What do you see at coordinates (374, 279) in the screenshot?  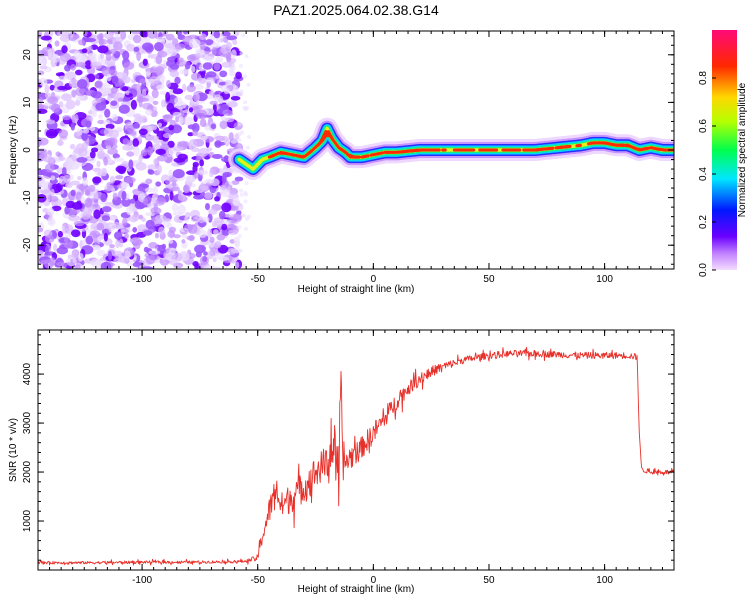 I see `x-tick-label: 0` at bounding box center [374, 279].